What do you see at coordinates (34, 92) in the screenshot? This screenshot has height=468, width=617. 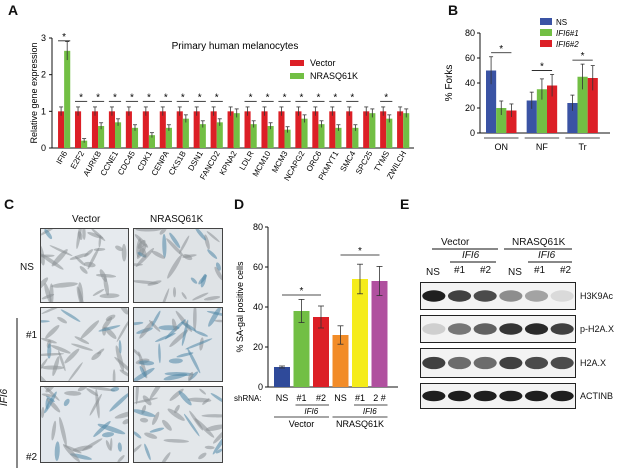 I see `y-axis-label: Relative gene expression` at bounding box center [34, 92].